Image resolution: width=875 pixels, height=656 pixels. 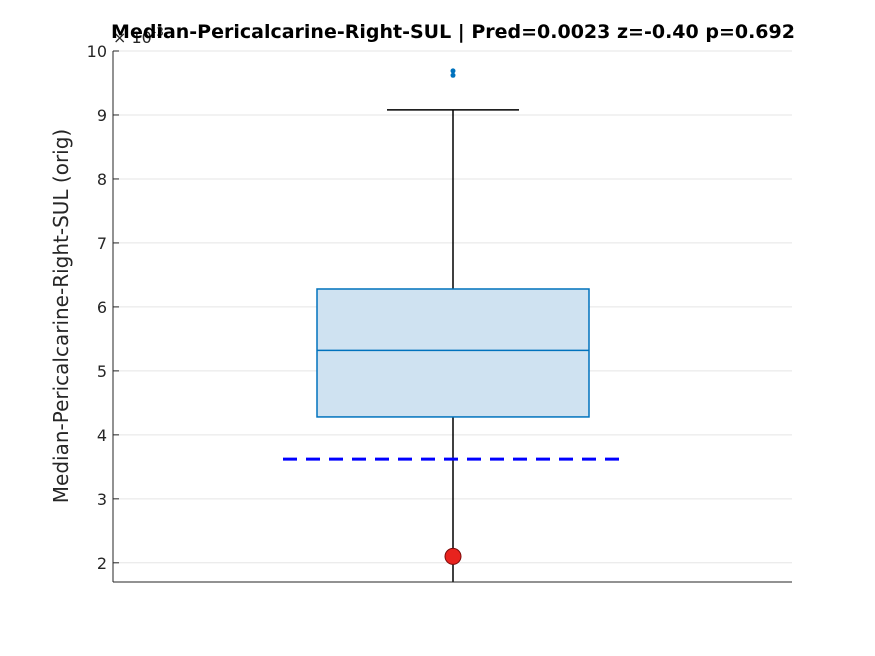 I want to click on y-axis-label: Median-Pericalcarine-Right-SUL (orig), so click(x=61, y=316).